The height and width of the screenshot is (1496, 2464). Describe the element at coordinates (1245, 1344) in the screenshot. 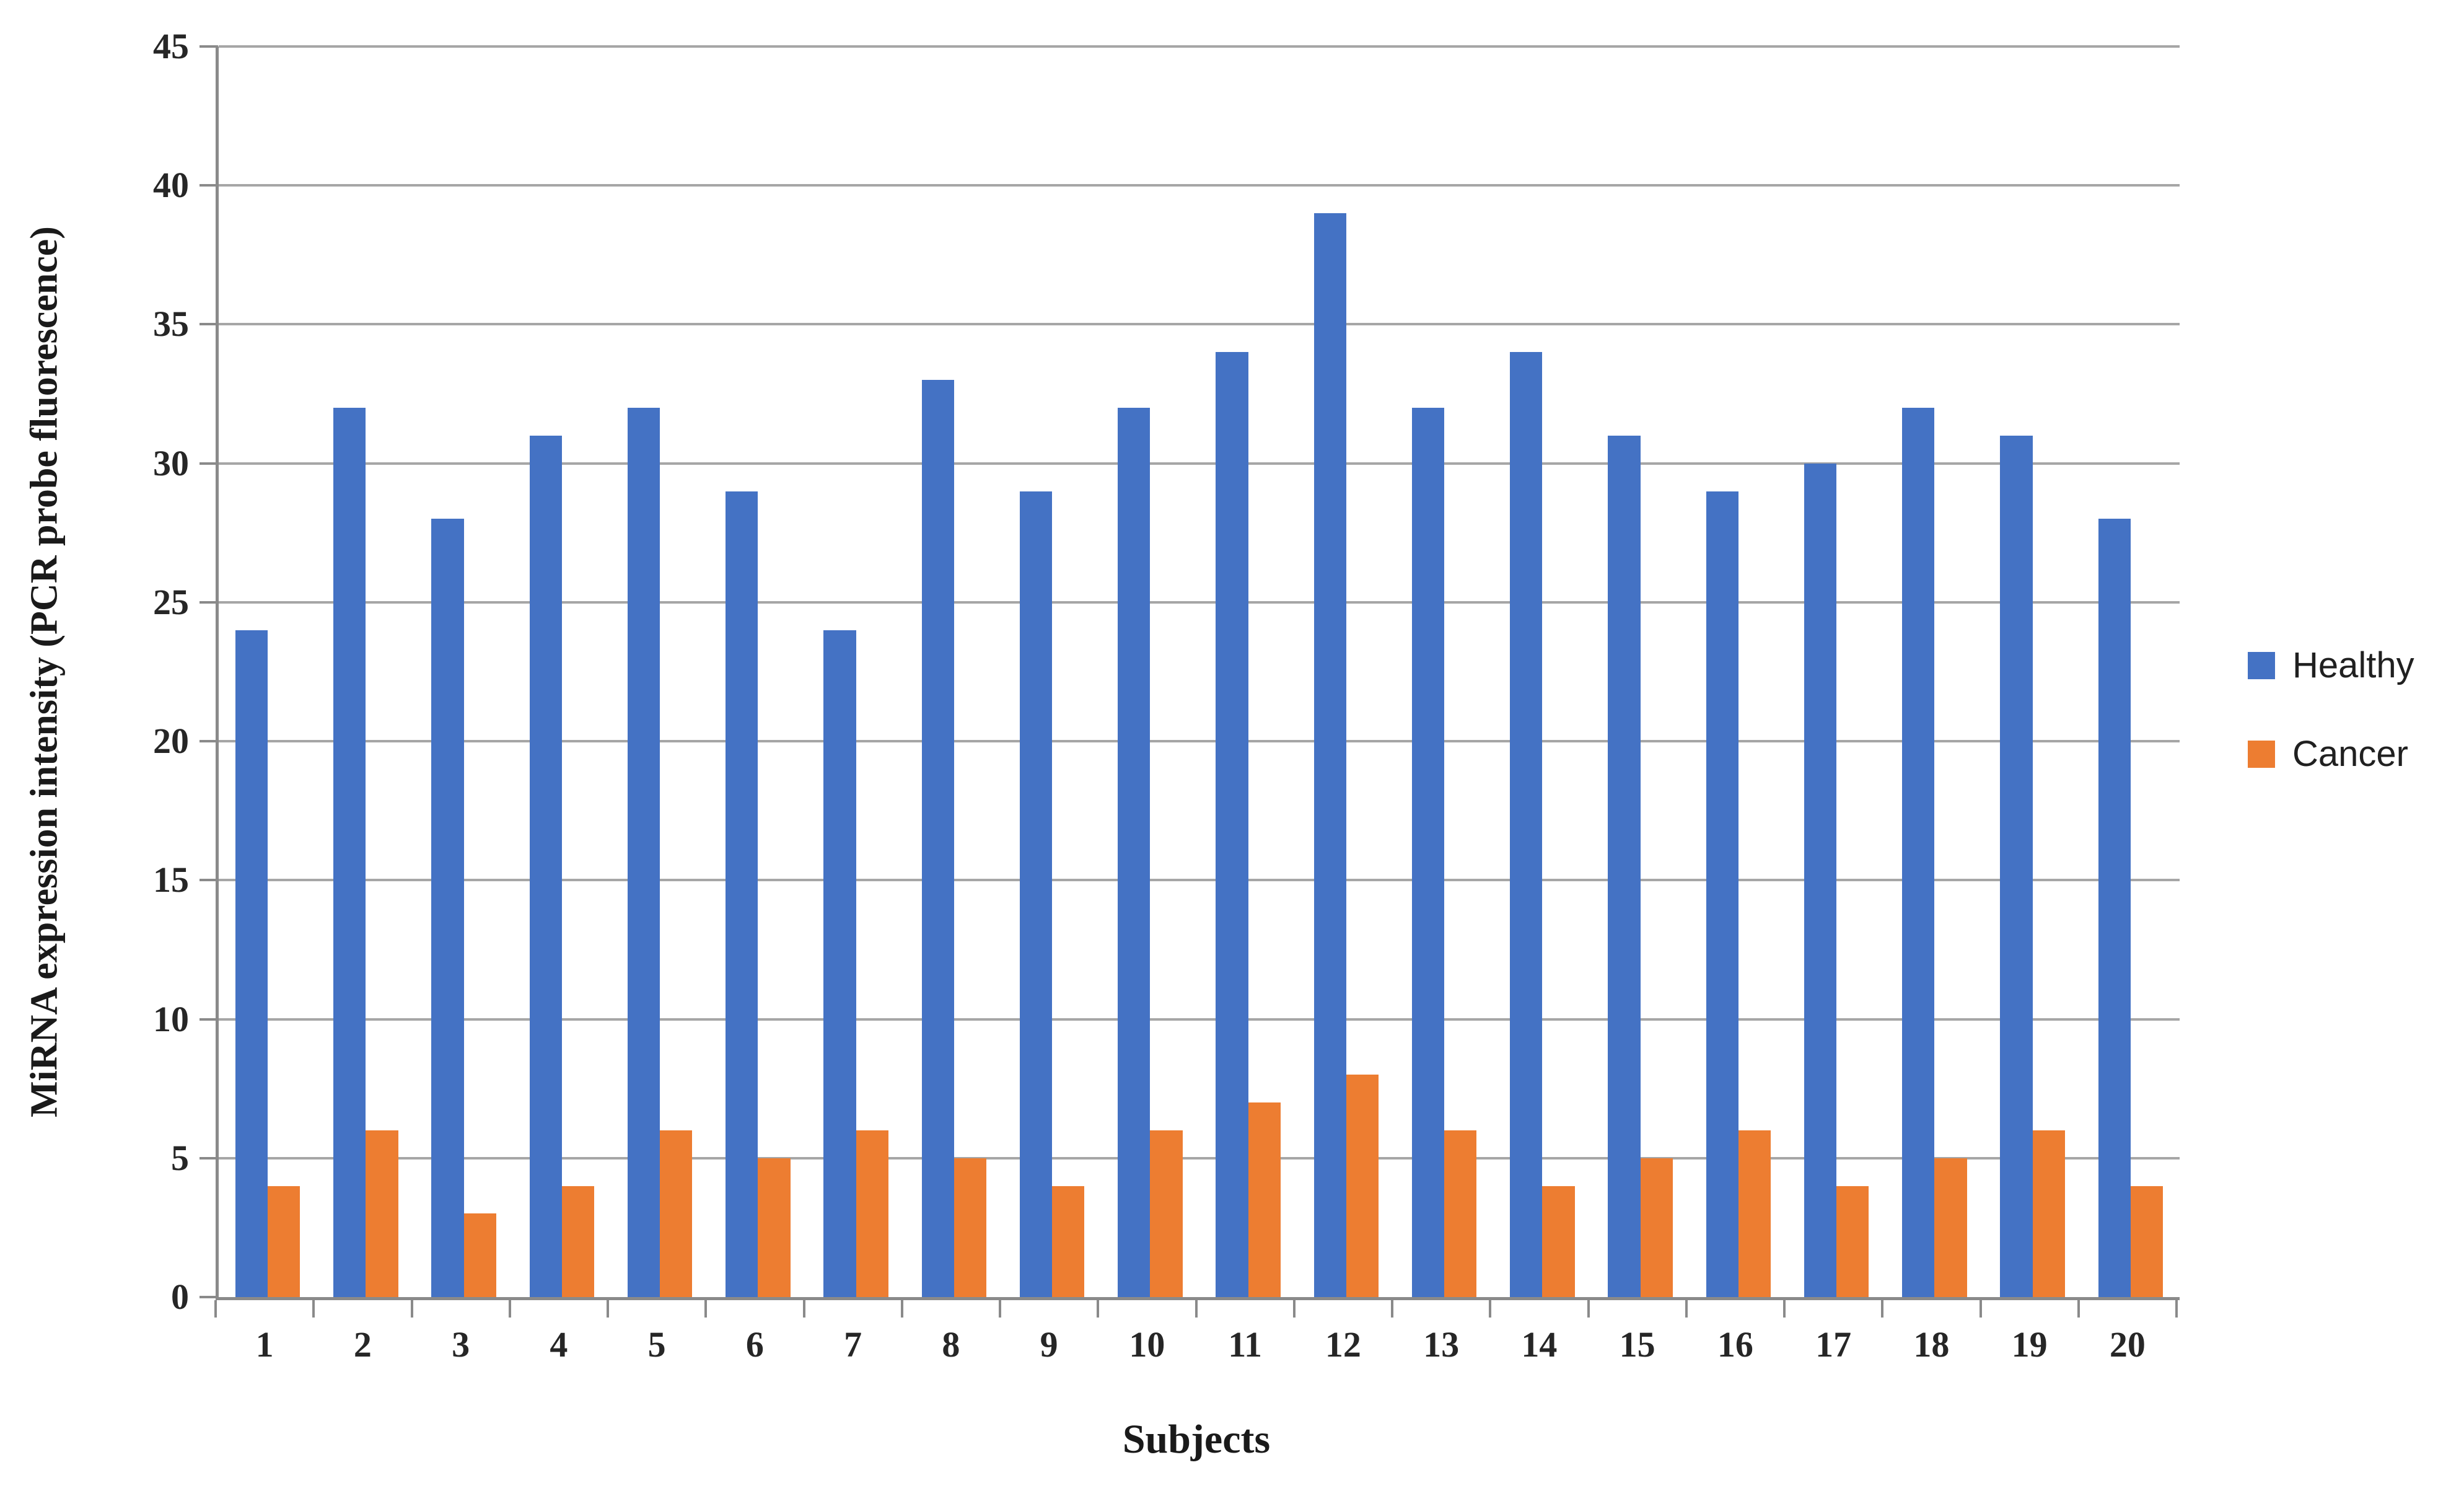

I see `x-tick-label-11: 11` at that location.